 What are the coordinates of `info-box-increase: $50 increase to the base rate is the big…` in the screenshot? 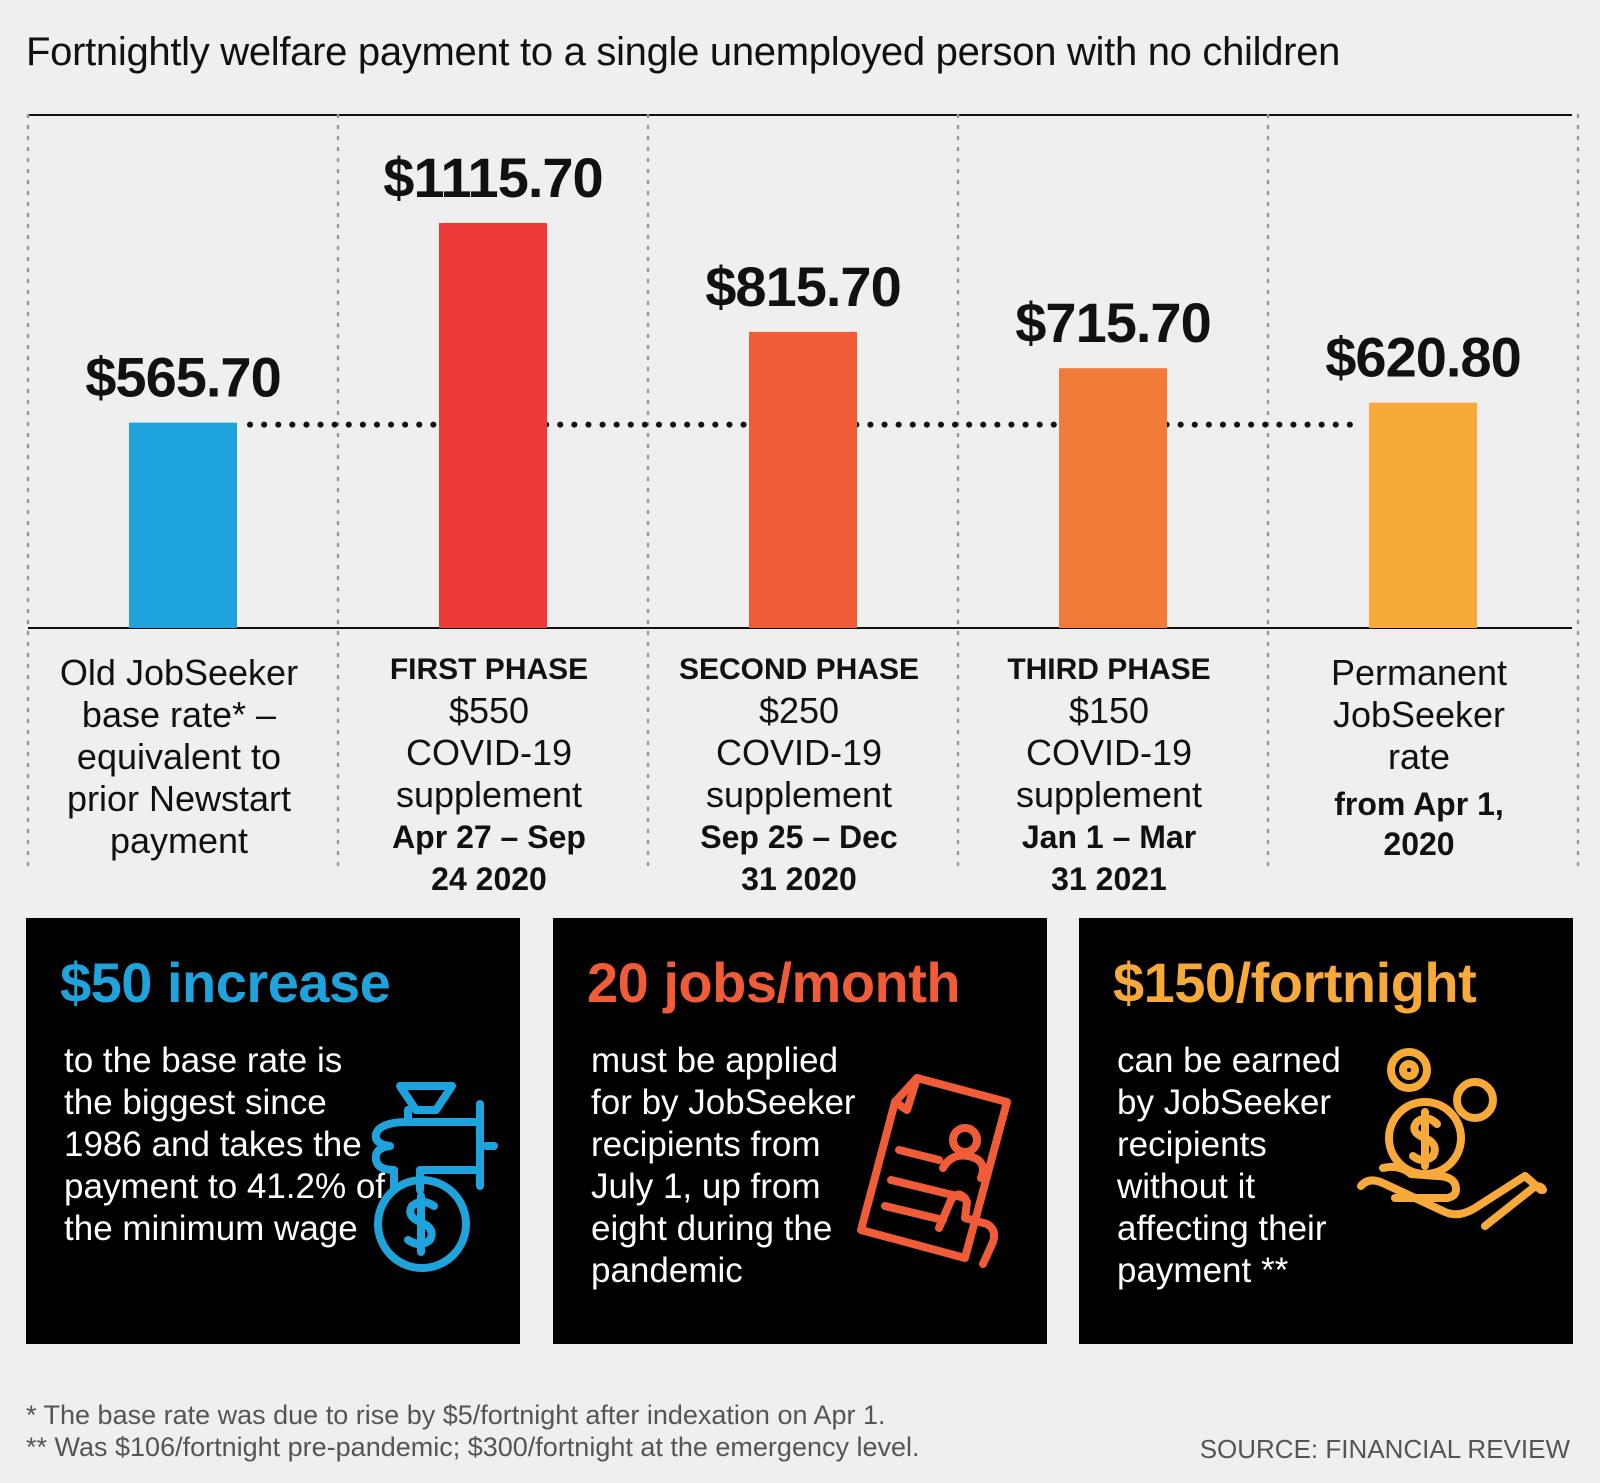 It's located at (273, 1131).